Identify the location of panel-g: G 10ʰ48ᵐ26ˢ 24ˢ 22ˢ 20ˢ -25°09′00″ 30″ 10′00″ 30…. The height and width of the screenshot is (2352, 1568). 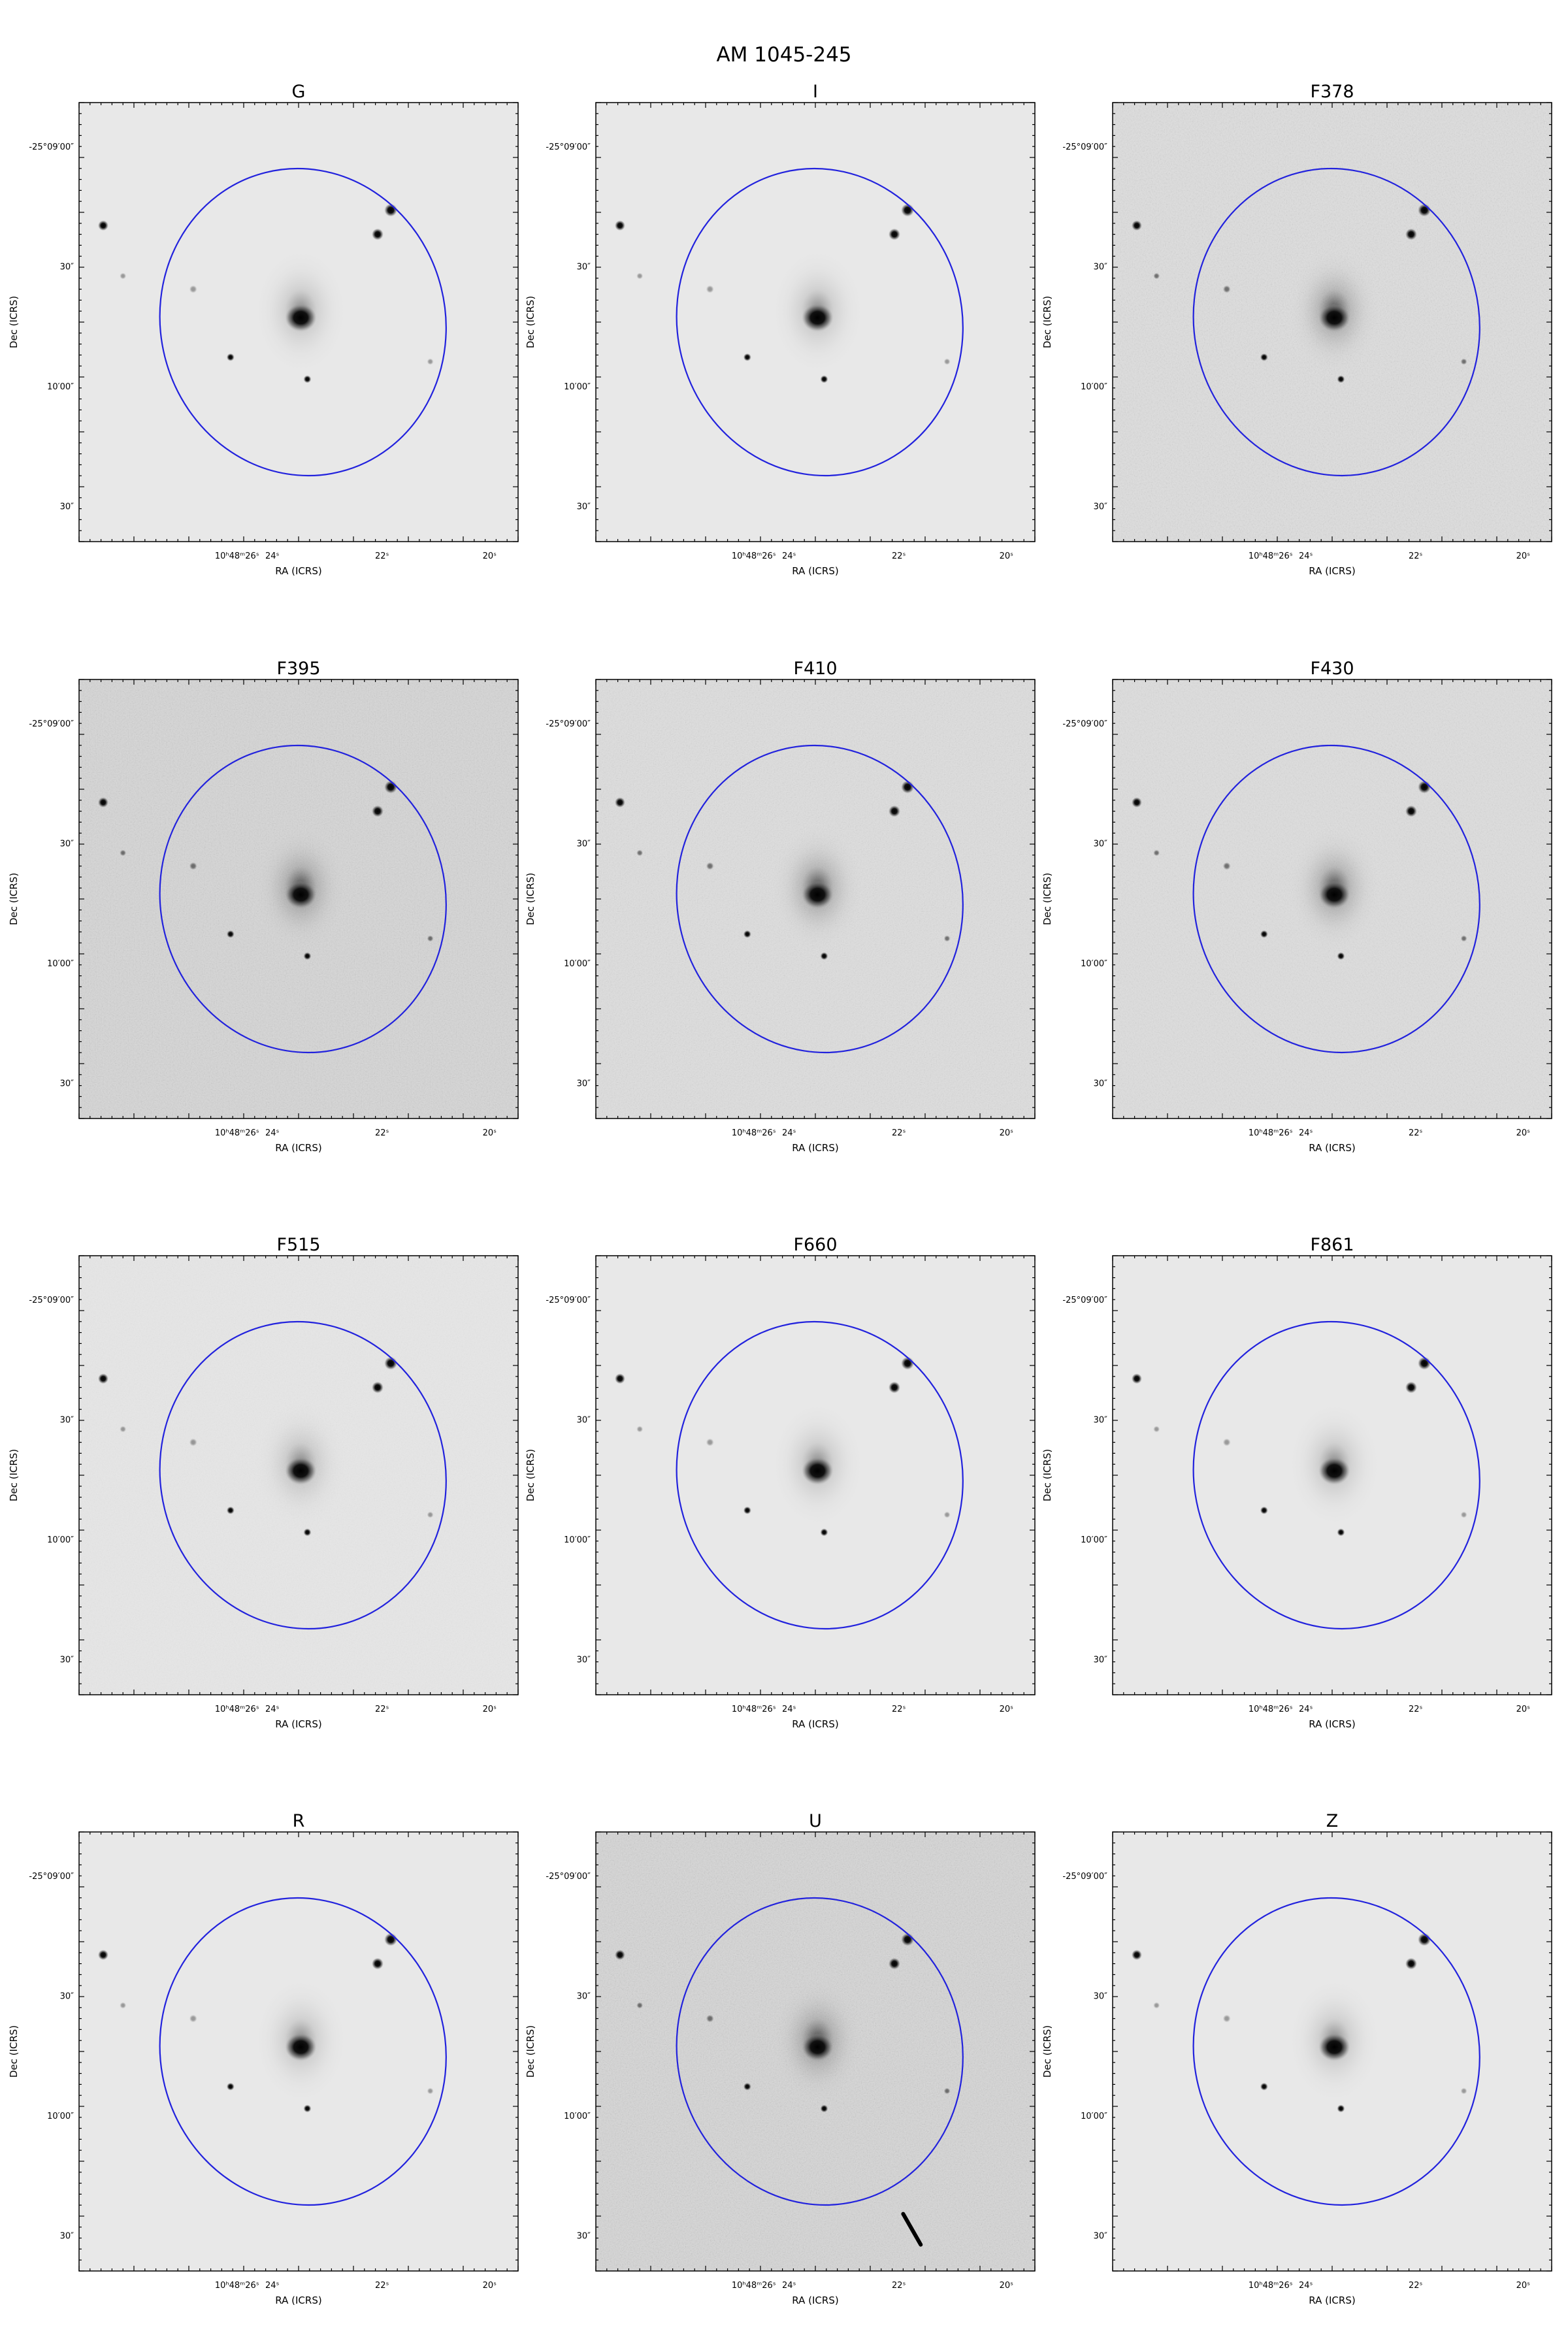
(263, 329).